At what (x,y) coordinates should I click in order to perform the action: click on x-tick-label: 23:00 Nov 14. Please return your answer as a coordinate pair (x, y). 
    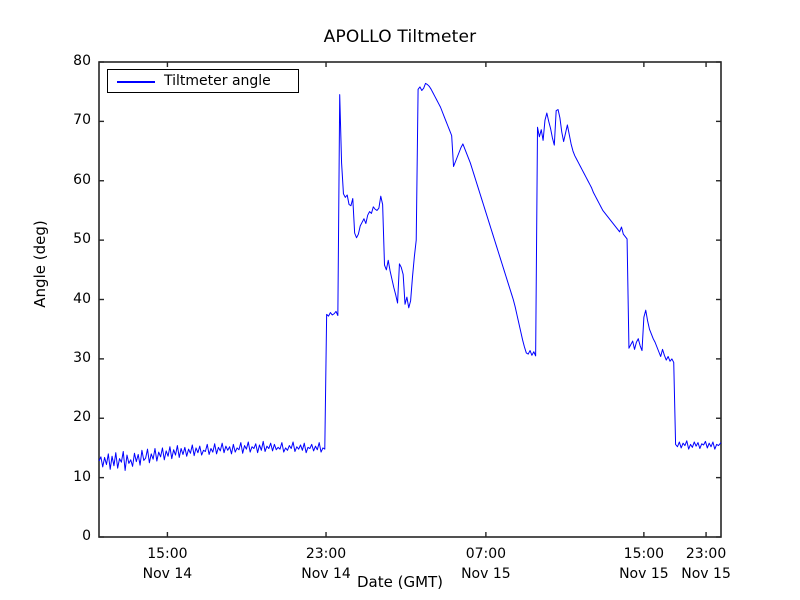
    Looking at the image, I should click on (326, 564).